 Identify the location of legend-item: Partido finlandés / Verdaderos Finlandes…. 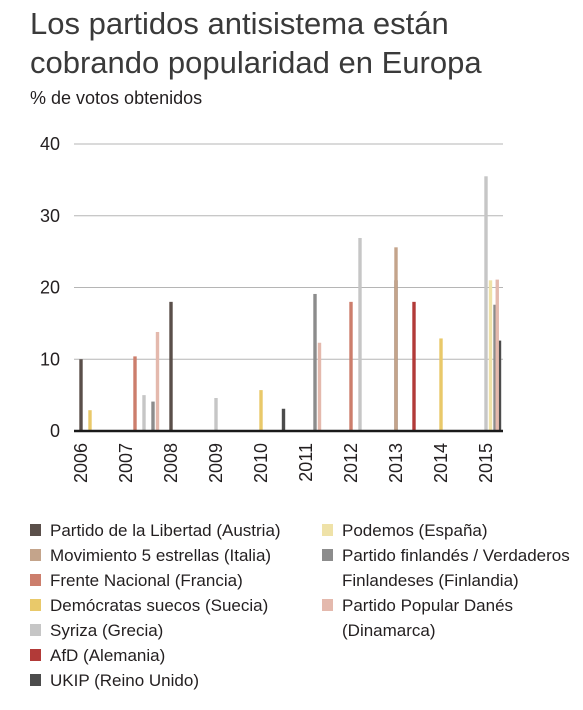
(449, 568).